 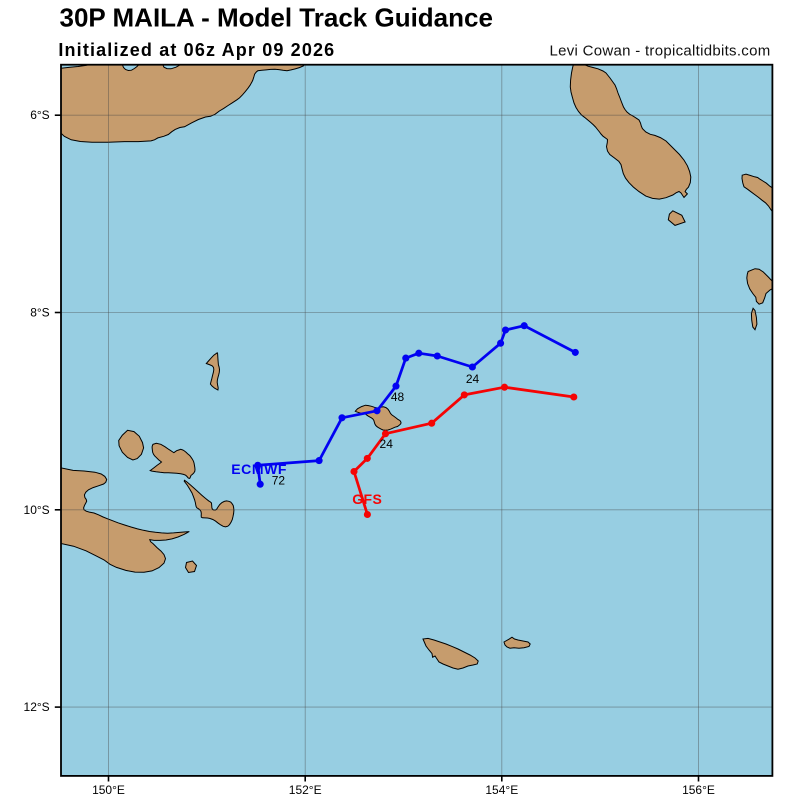 What do you see at coordinates (196, 50) in the screenshot?
I see `svg-text: Initialized at 06z Apr 09 2026` at bounding box center [196, 50].